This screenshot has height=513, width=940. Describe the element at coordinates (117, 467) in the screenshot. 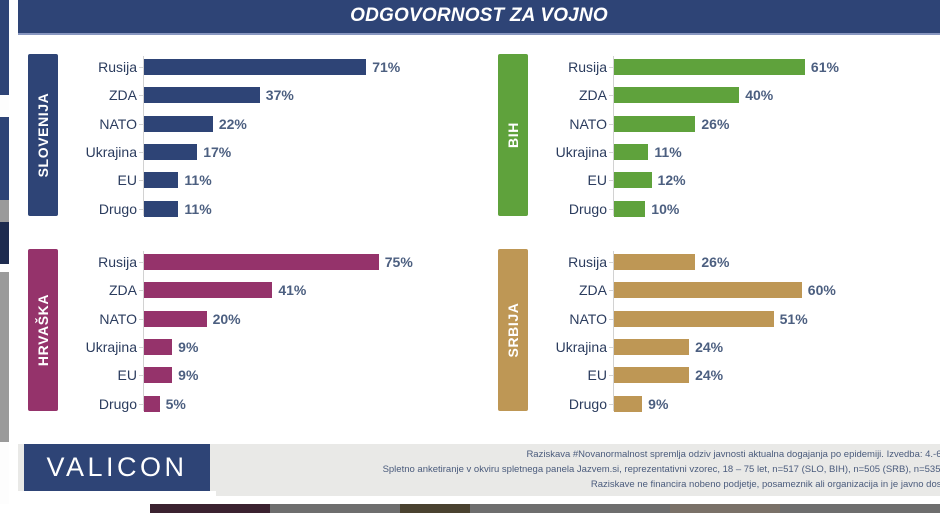

I see `valicon-logo: VALICON` at that location.